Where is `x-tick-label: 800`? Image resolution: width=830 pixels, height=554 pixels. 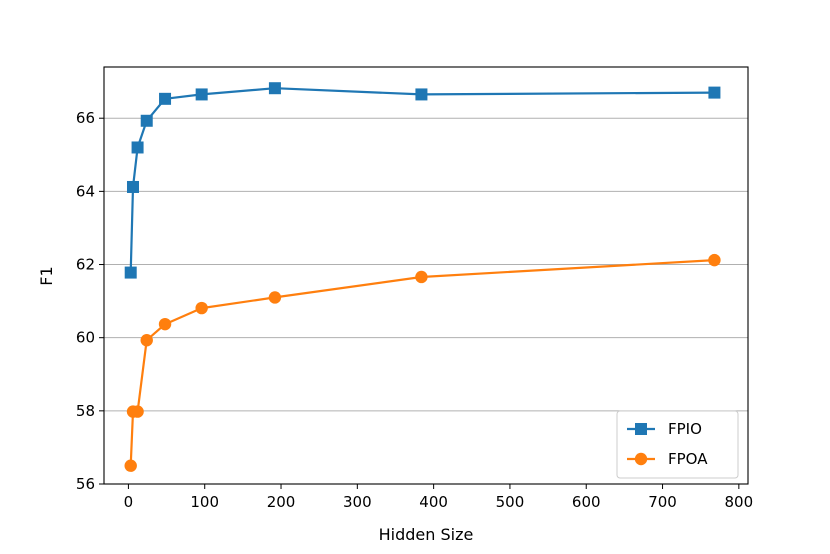 x-tick-label: 800 is located at coordinates (739, 502).